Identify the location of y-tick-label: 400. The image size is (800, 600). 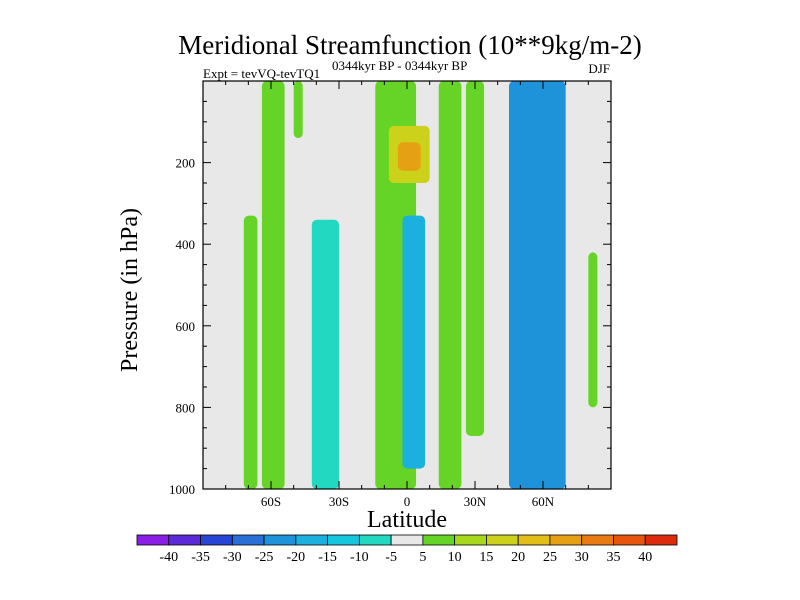
(186, 244).